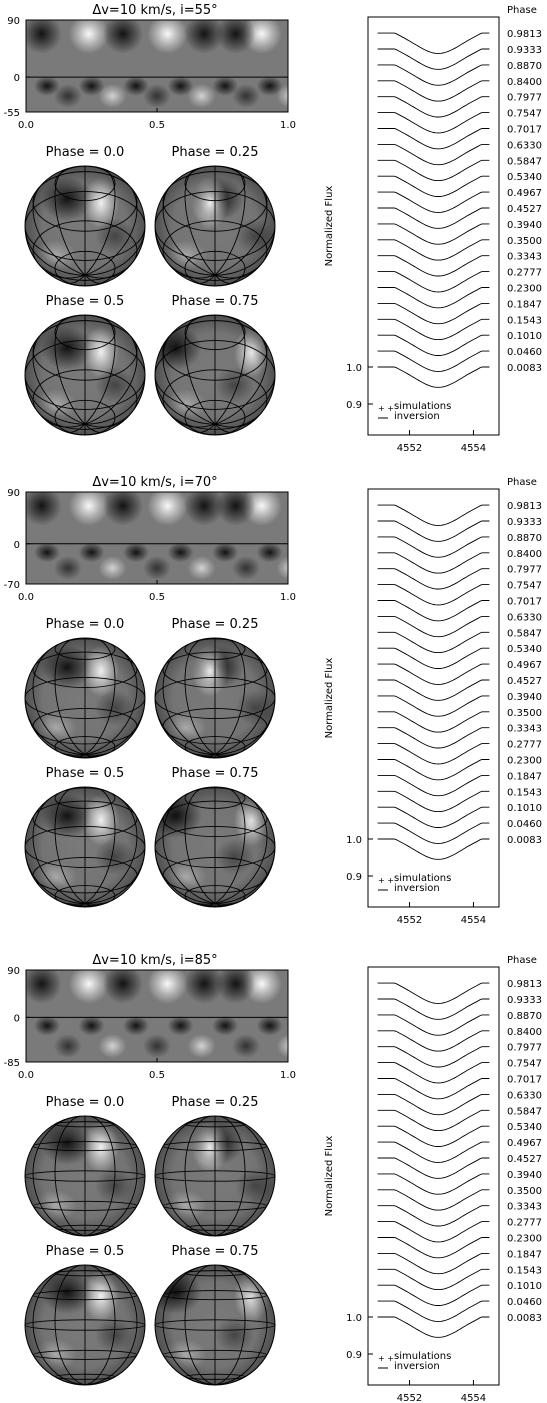 This screenshot has width=547, height=1403. Describe the element at coordinates (157, 597) in the screenshot. I see `lon-tick-label: 0.5` at that location.